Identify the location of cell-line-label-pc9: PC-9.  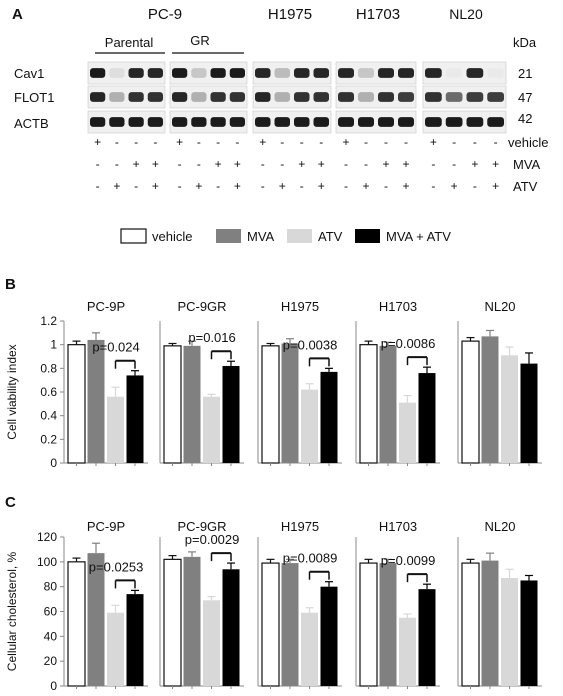
(165, 14).